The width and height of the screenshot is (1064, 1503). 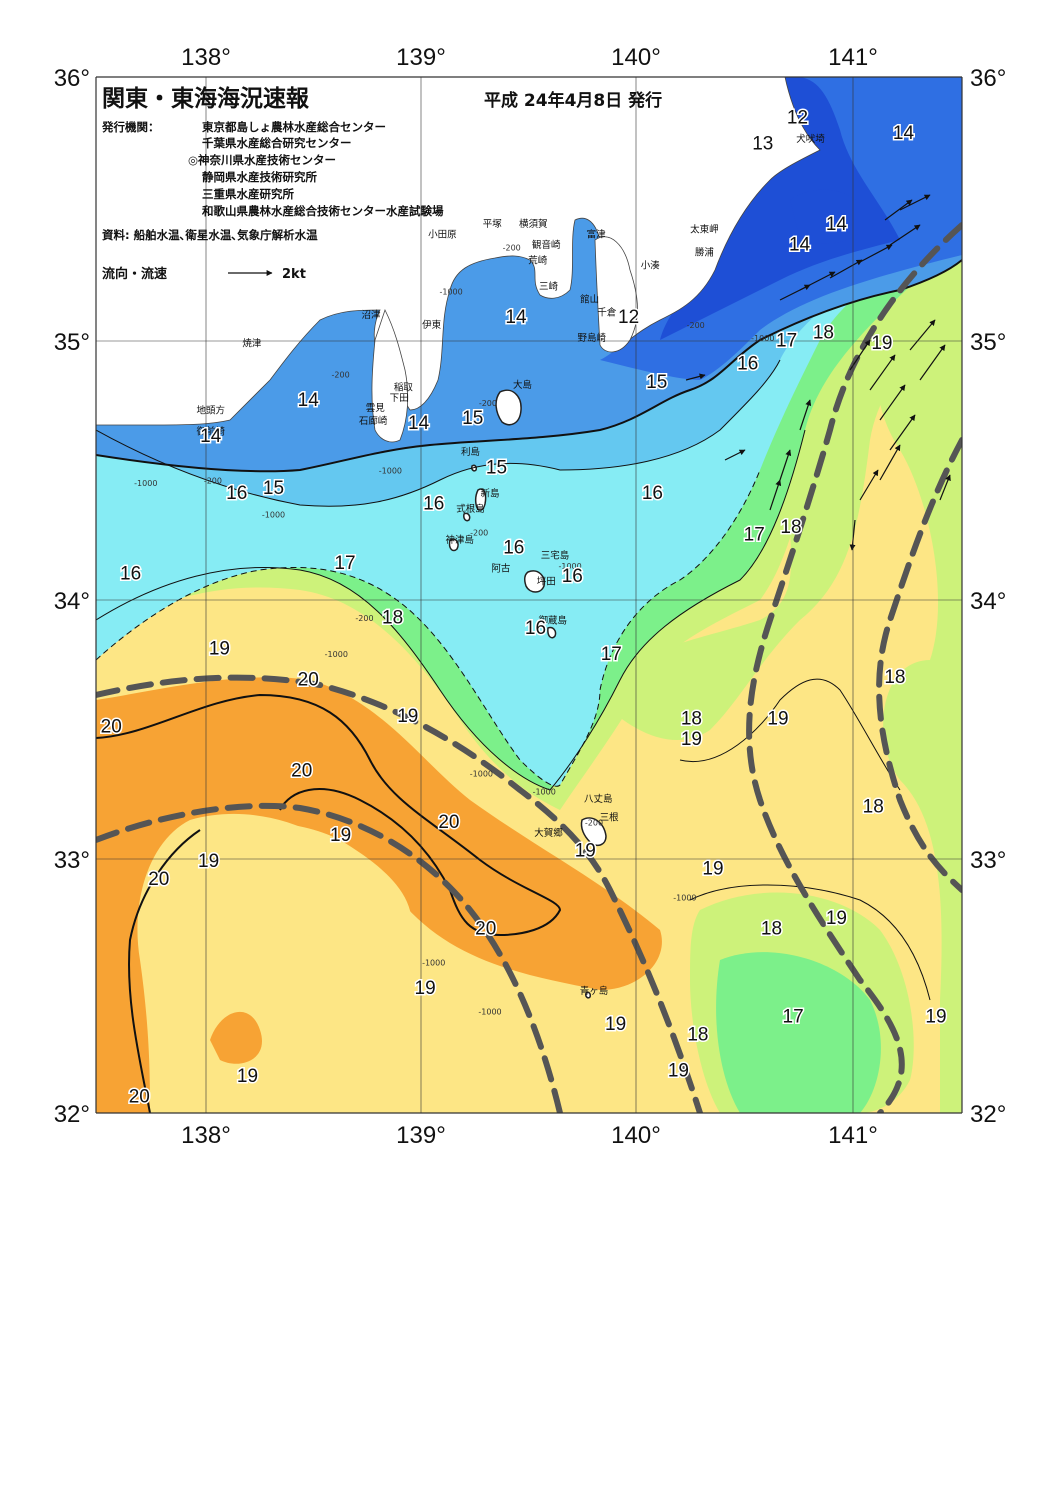 I want to click on isotherm-label: 13, so click(x=762, y=144).